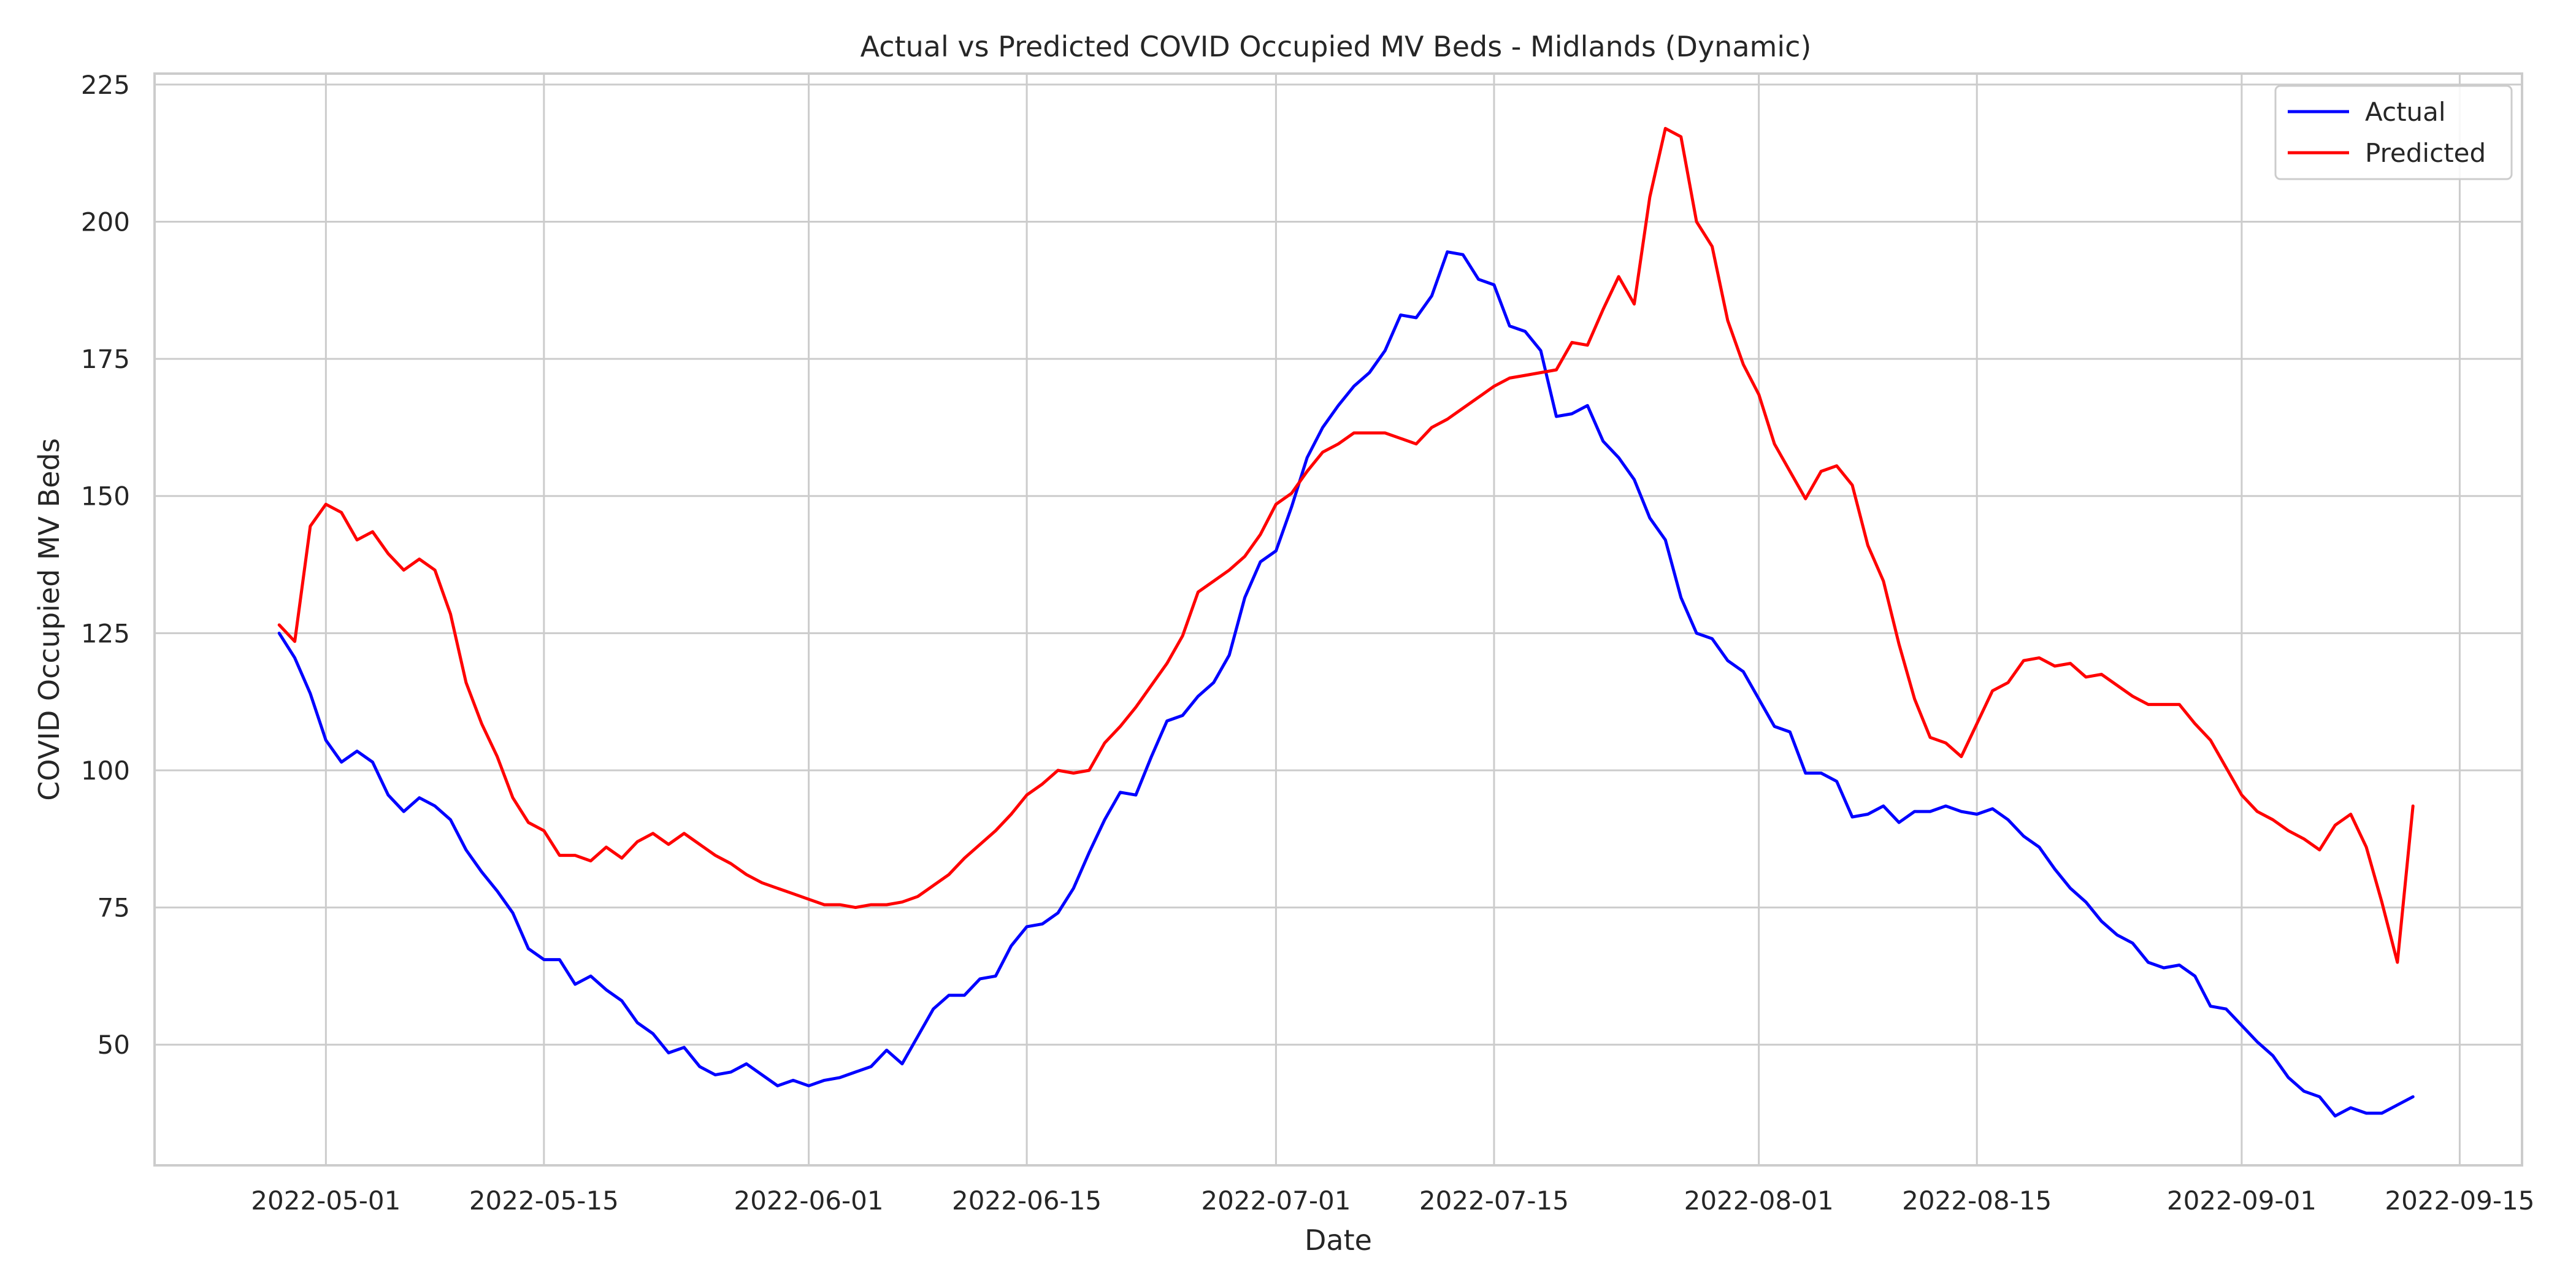 The image size is (2576, 1288). Describe the element at coordinates (105, 222) in the screenshot. I see `y-tick-label: 200` at that location.